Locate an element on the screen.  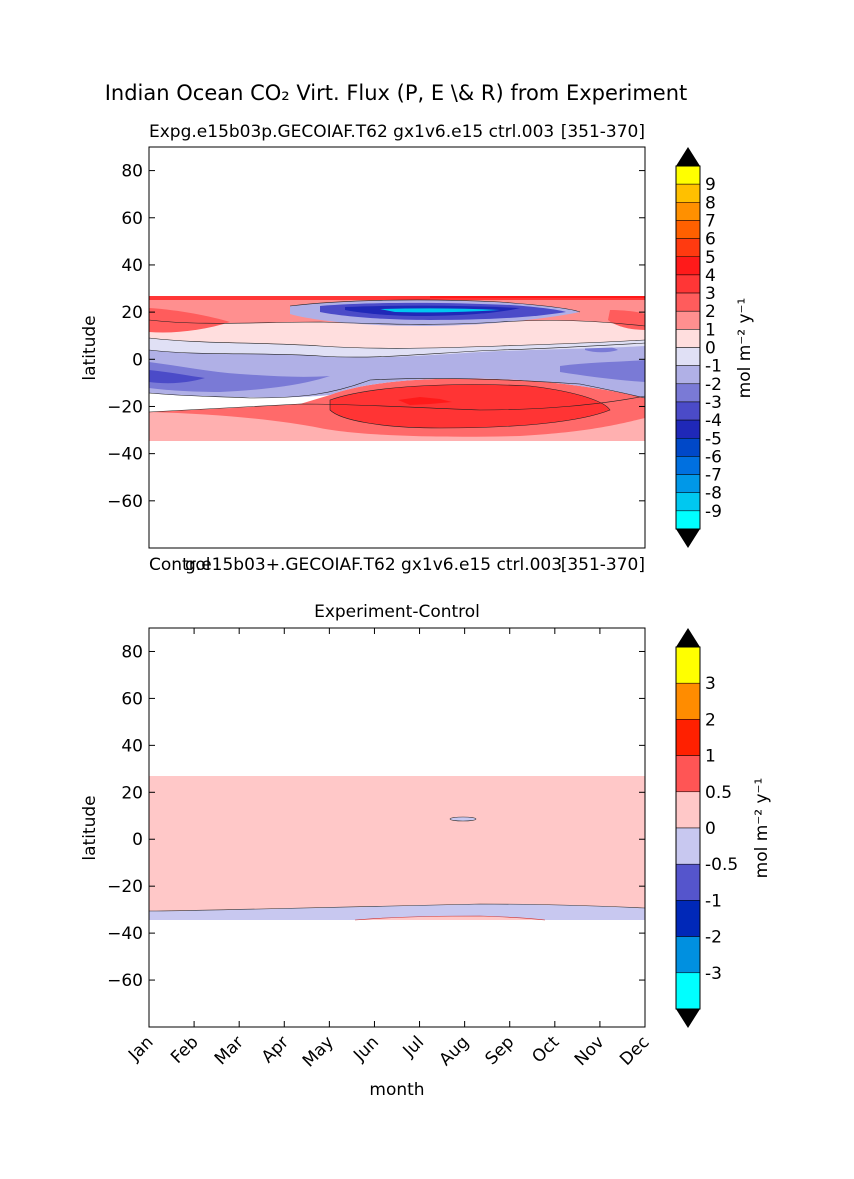
bottom-panel-title: Experiment-Control is located at coordinates (397, 612).